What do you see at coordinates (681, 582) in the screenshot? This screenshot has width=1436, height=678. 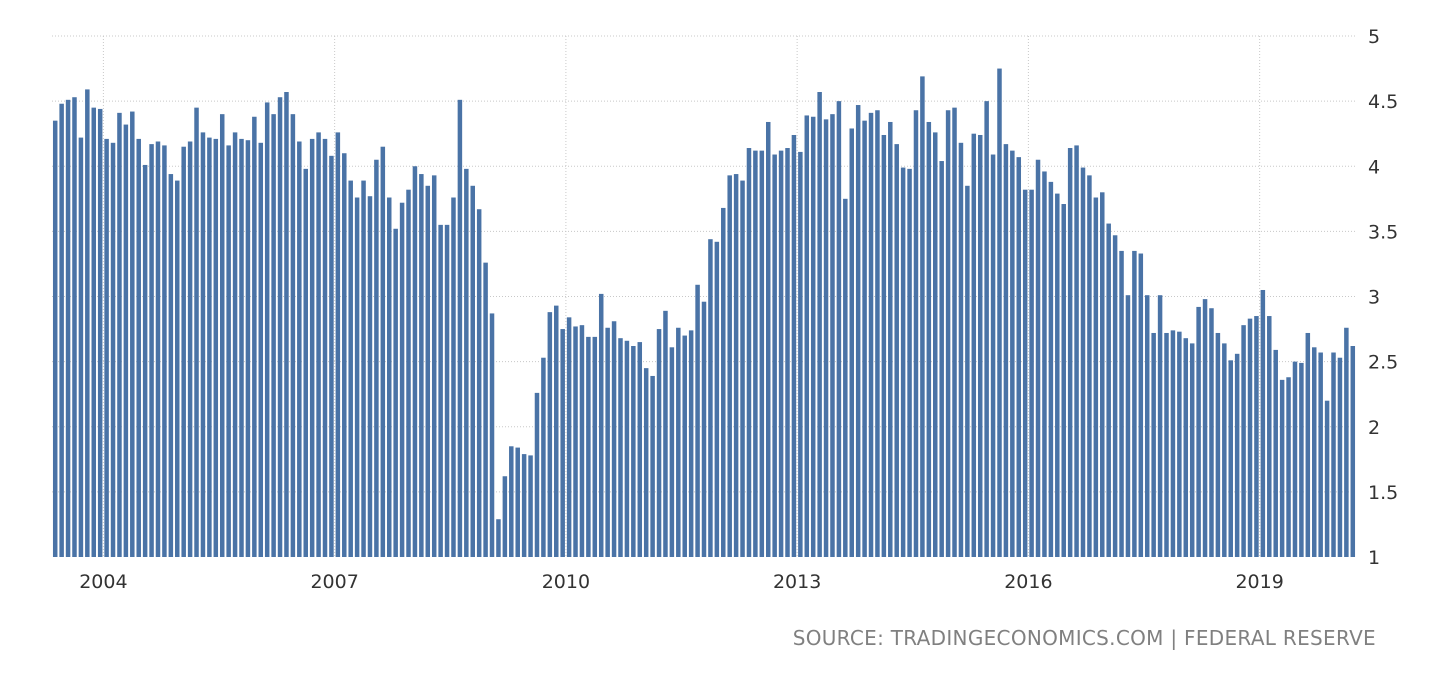 I see `x-axis: 2004 2007 2010 2013 2016 2019` at bounding box center [681, 582].